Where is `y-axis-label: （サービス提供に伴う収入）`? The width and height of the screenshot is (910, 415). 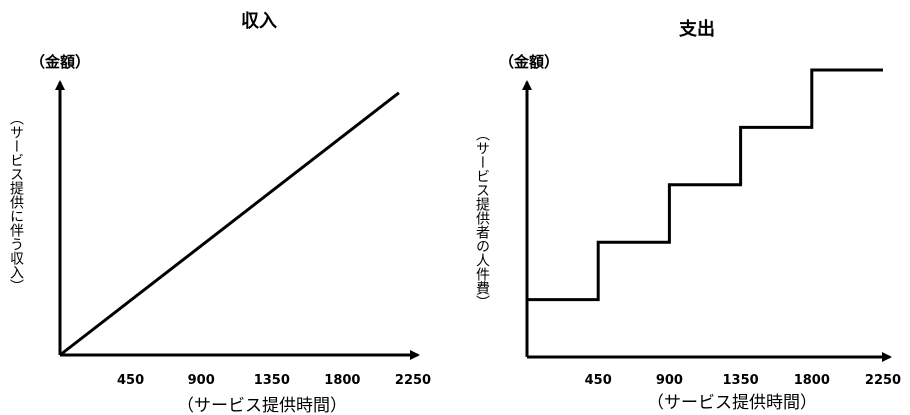
y-axis-label: （サービス提供に伴う収入） is located at coordinates (16, 202).